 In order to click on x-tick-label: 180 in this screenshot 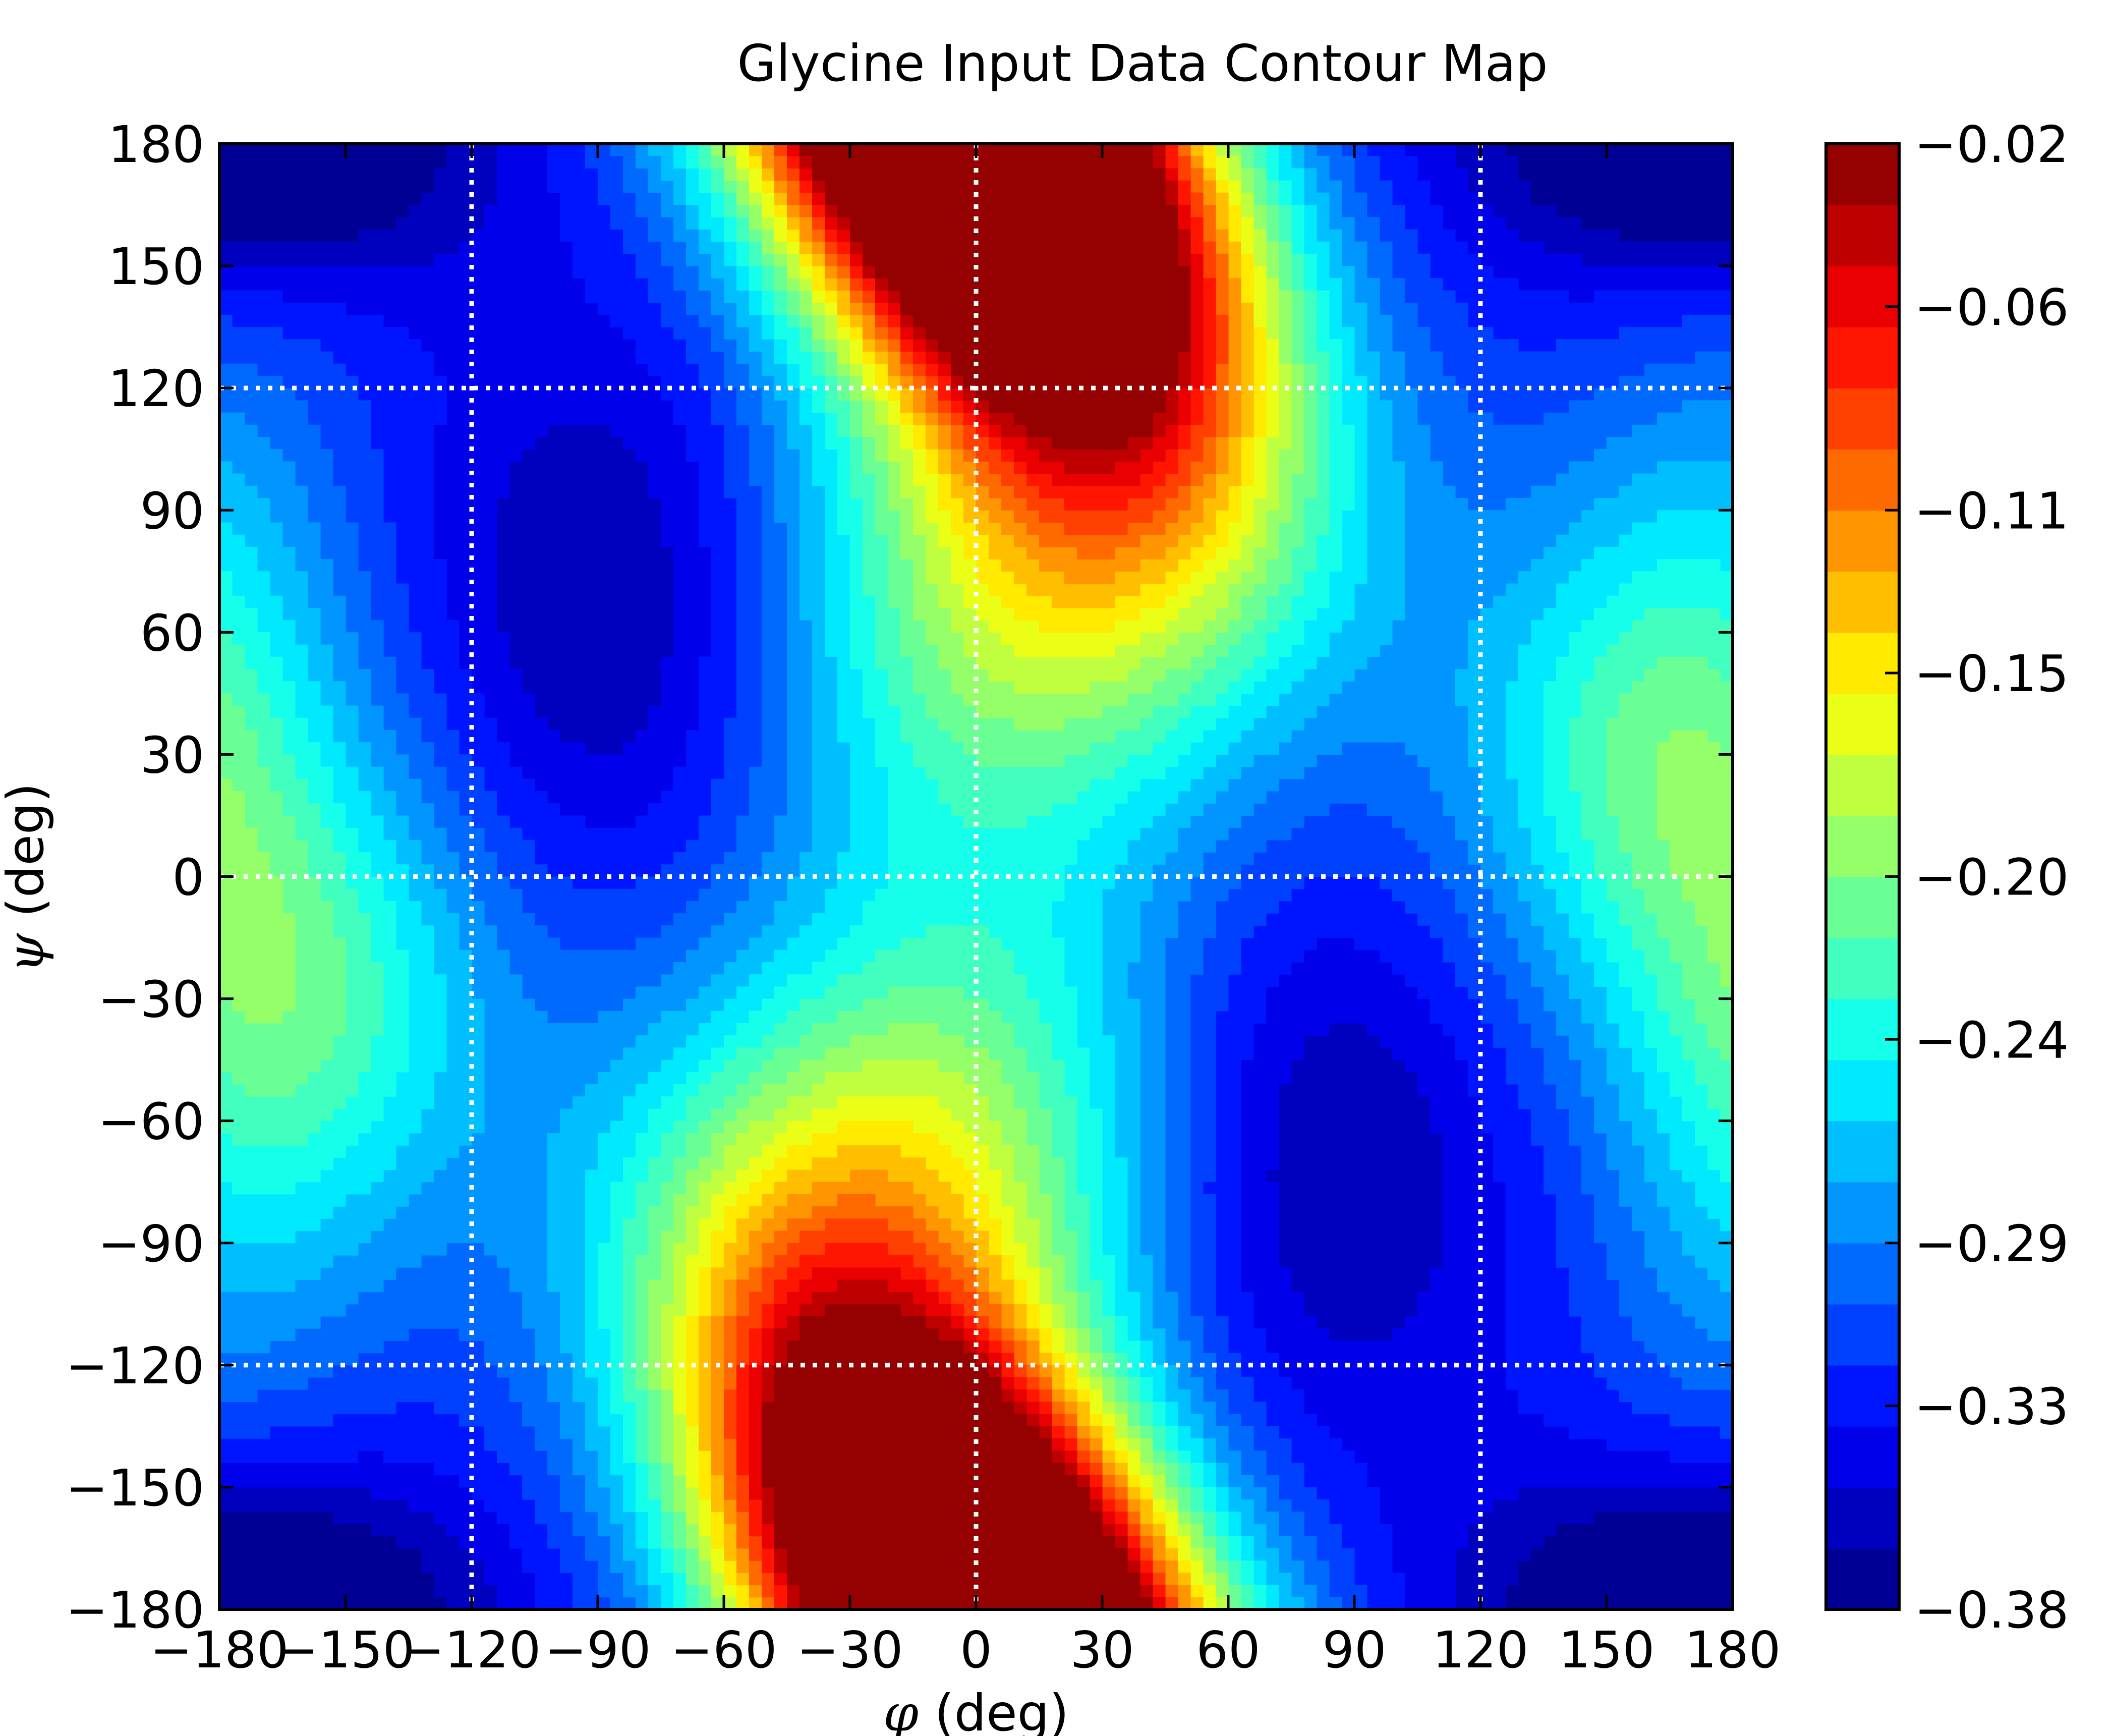, I will do `click(1733, 1649)`.